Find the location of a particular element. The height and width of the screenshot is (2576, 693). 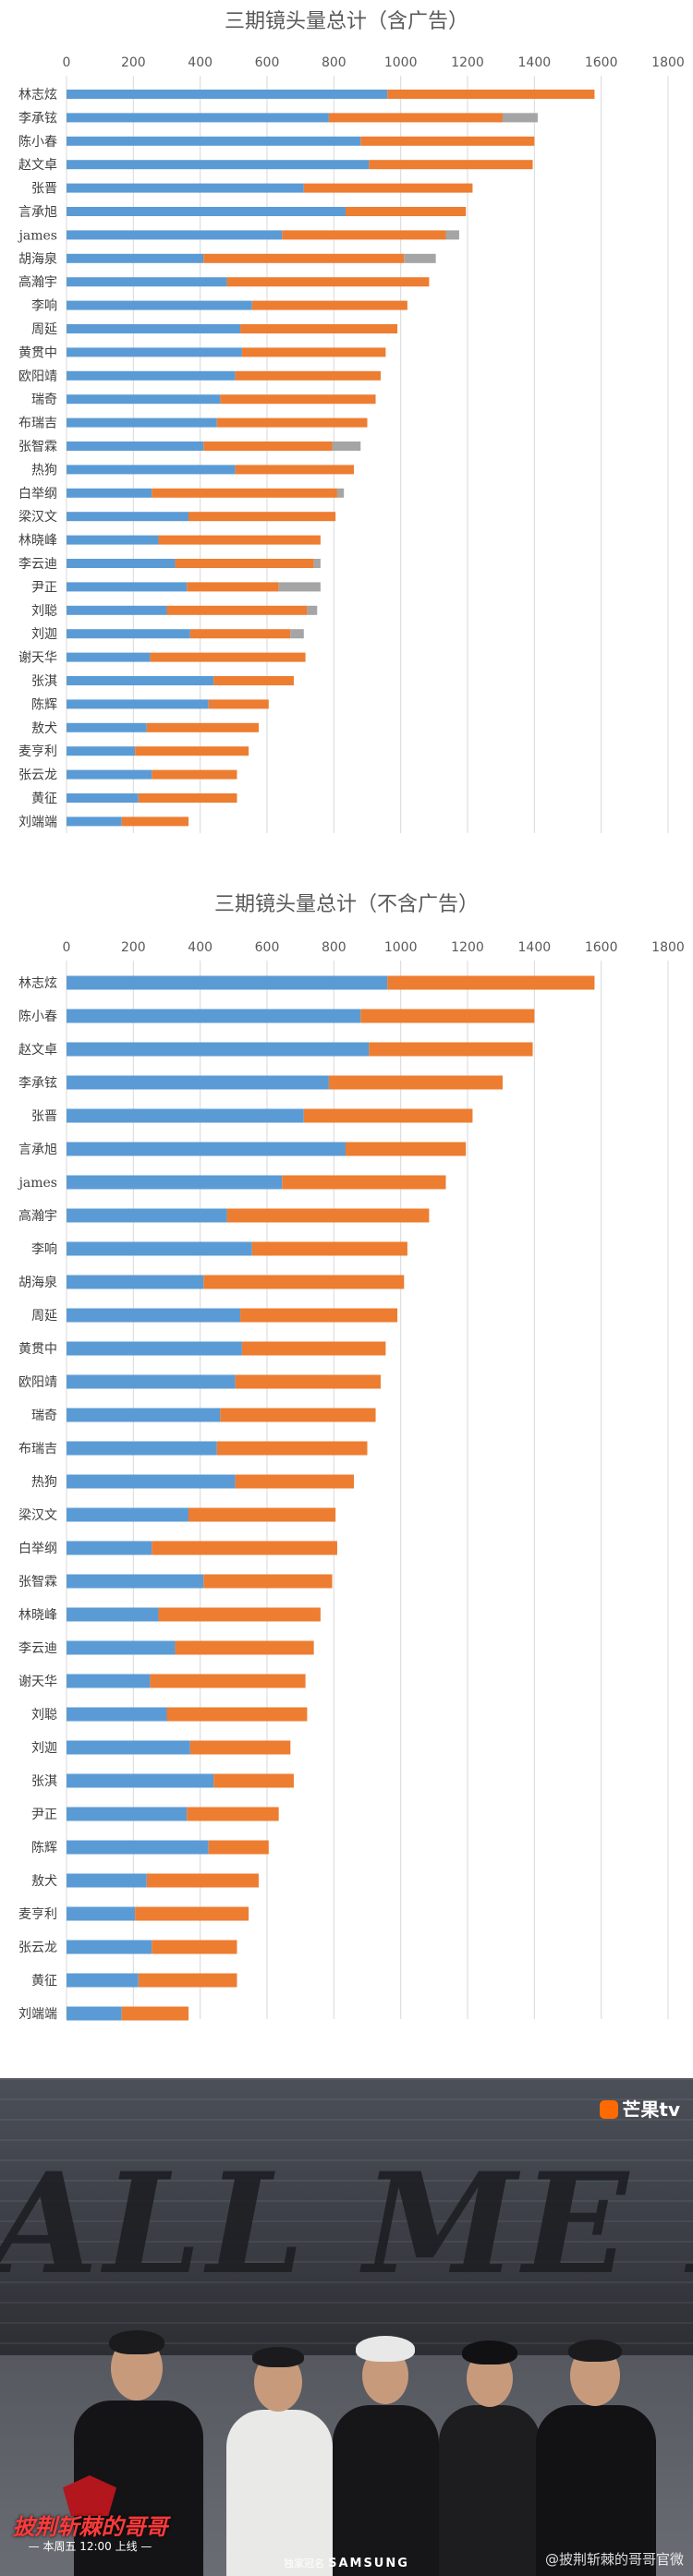

mango-icon is located at coordinates (610, 2109).